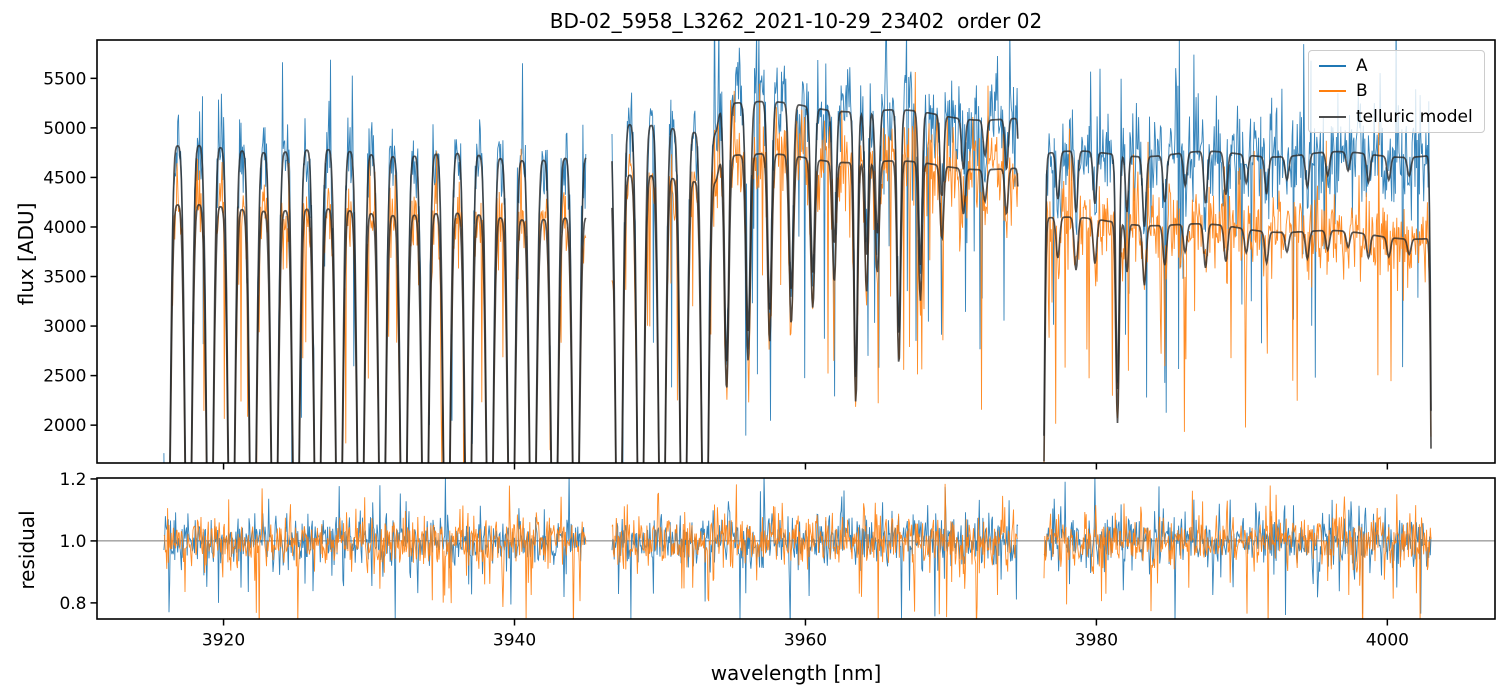 The image size is (1510, 696). I want to click on spectrum-a-line, so click(1237, 234).